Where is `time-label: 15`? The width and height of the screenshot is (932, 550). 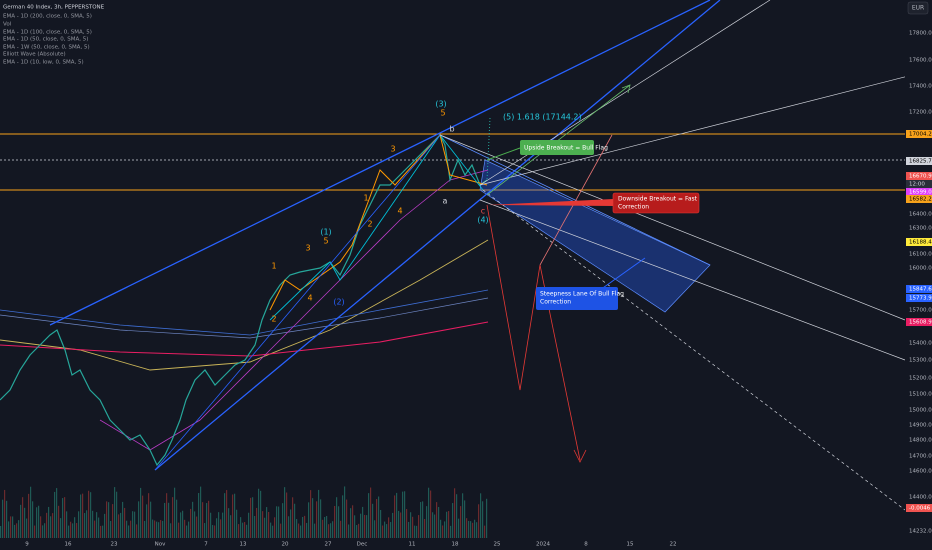 time-label: 15 is located at coordinates (630, 545).